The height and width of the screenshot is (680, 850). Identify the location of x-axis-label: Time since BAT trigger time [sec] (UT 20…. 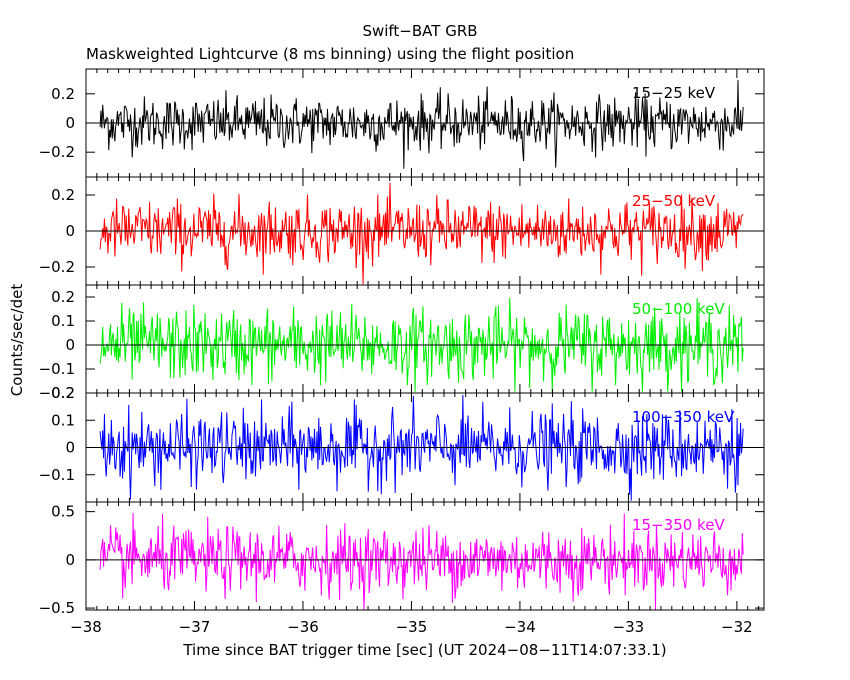
(424, 650).